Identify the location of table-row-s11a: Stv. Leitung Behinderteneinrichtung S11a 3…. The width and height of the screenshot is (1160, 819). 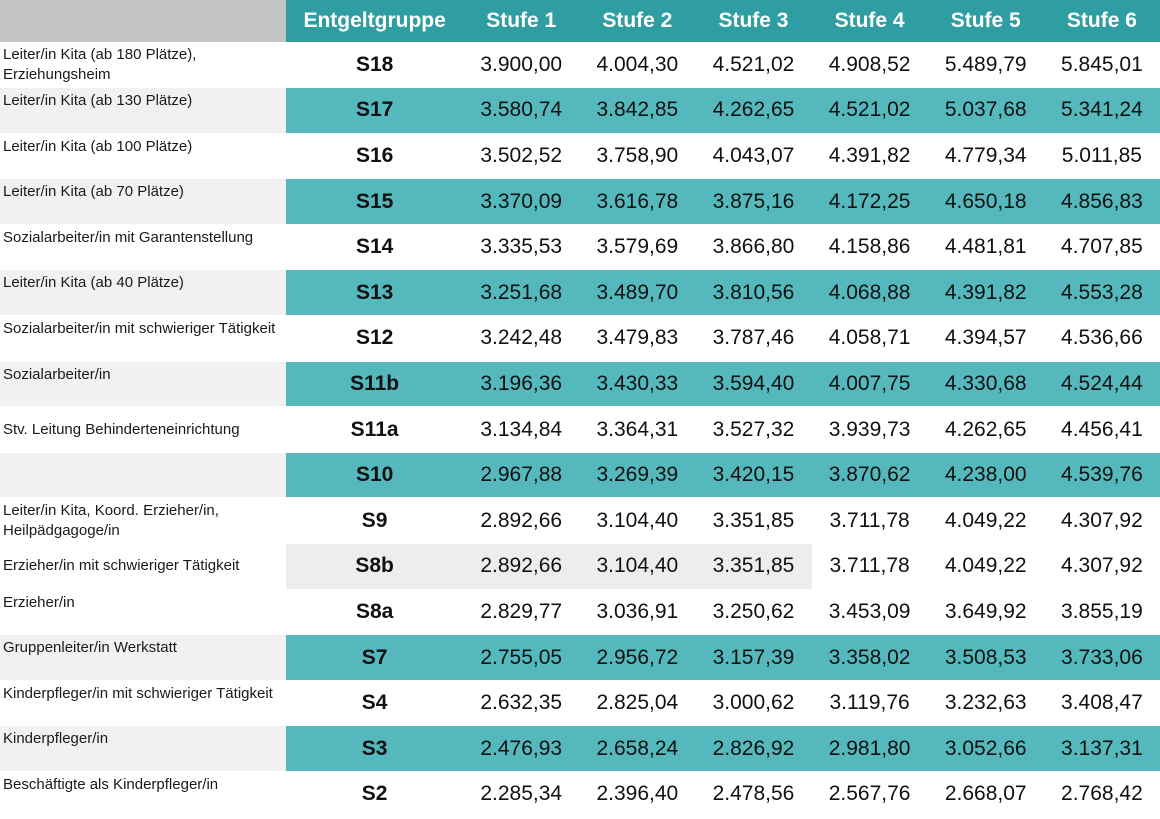
(580, 429).